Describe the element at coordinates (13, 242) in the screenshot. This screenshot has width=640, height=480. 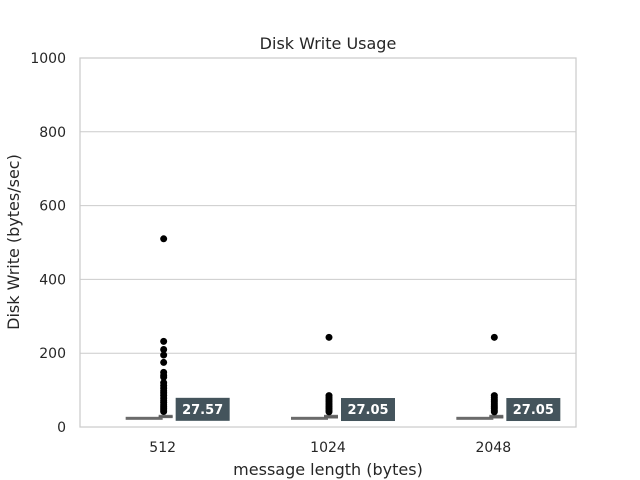
I see `y-axis-title: Disk Write (bytes/sec)` at that location.